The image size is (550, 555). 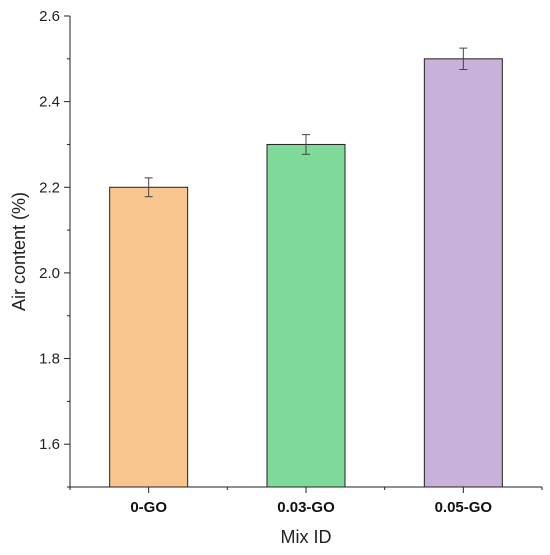 I want to click on x-tick-label: 0.03-GO, so click(x=306, y=507).